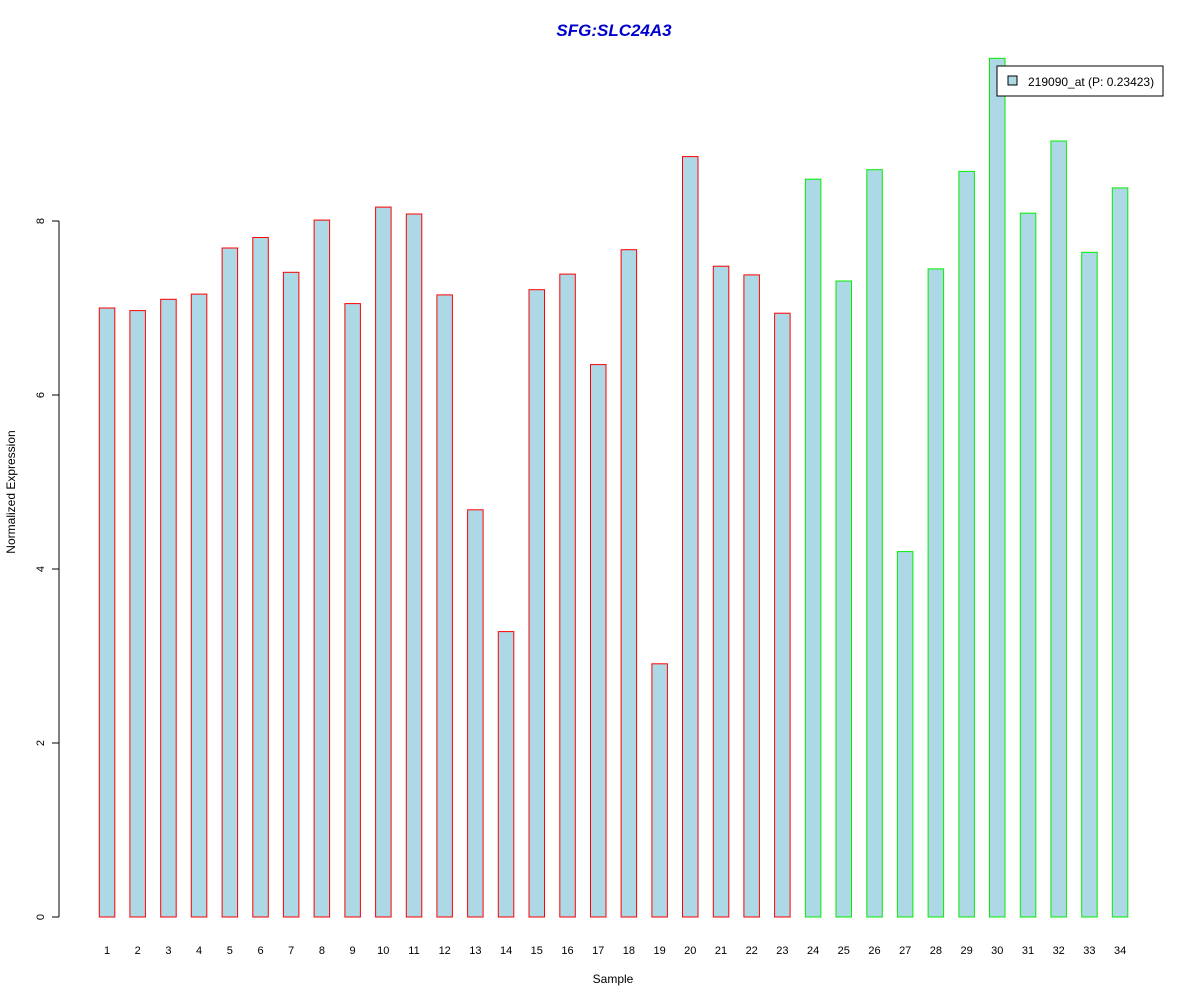  I want to click on x-tick-label: 3, so click(168, 951).